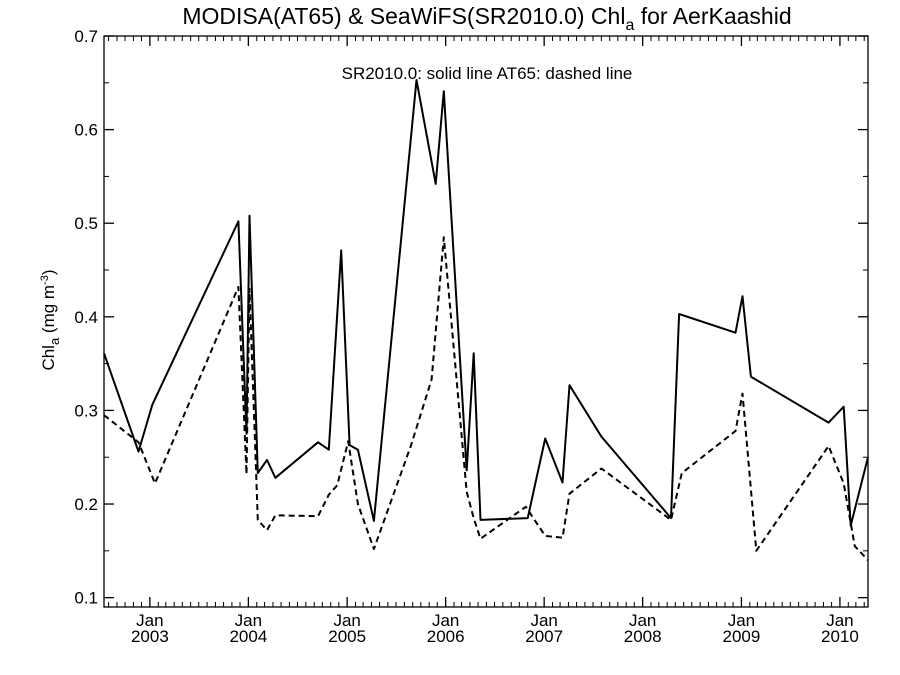 This screenshot has width=900, height=675. Describe the element at coordinates (487, 73) in the screenshot. I see `line-style-annotation: SR2010.0: solid line AT65: dashed line` at that location.